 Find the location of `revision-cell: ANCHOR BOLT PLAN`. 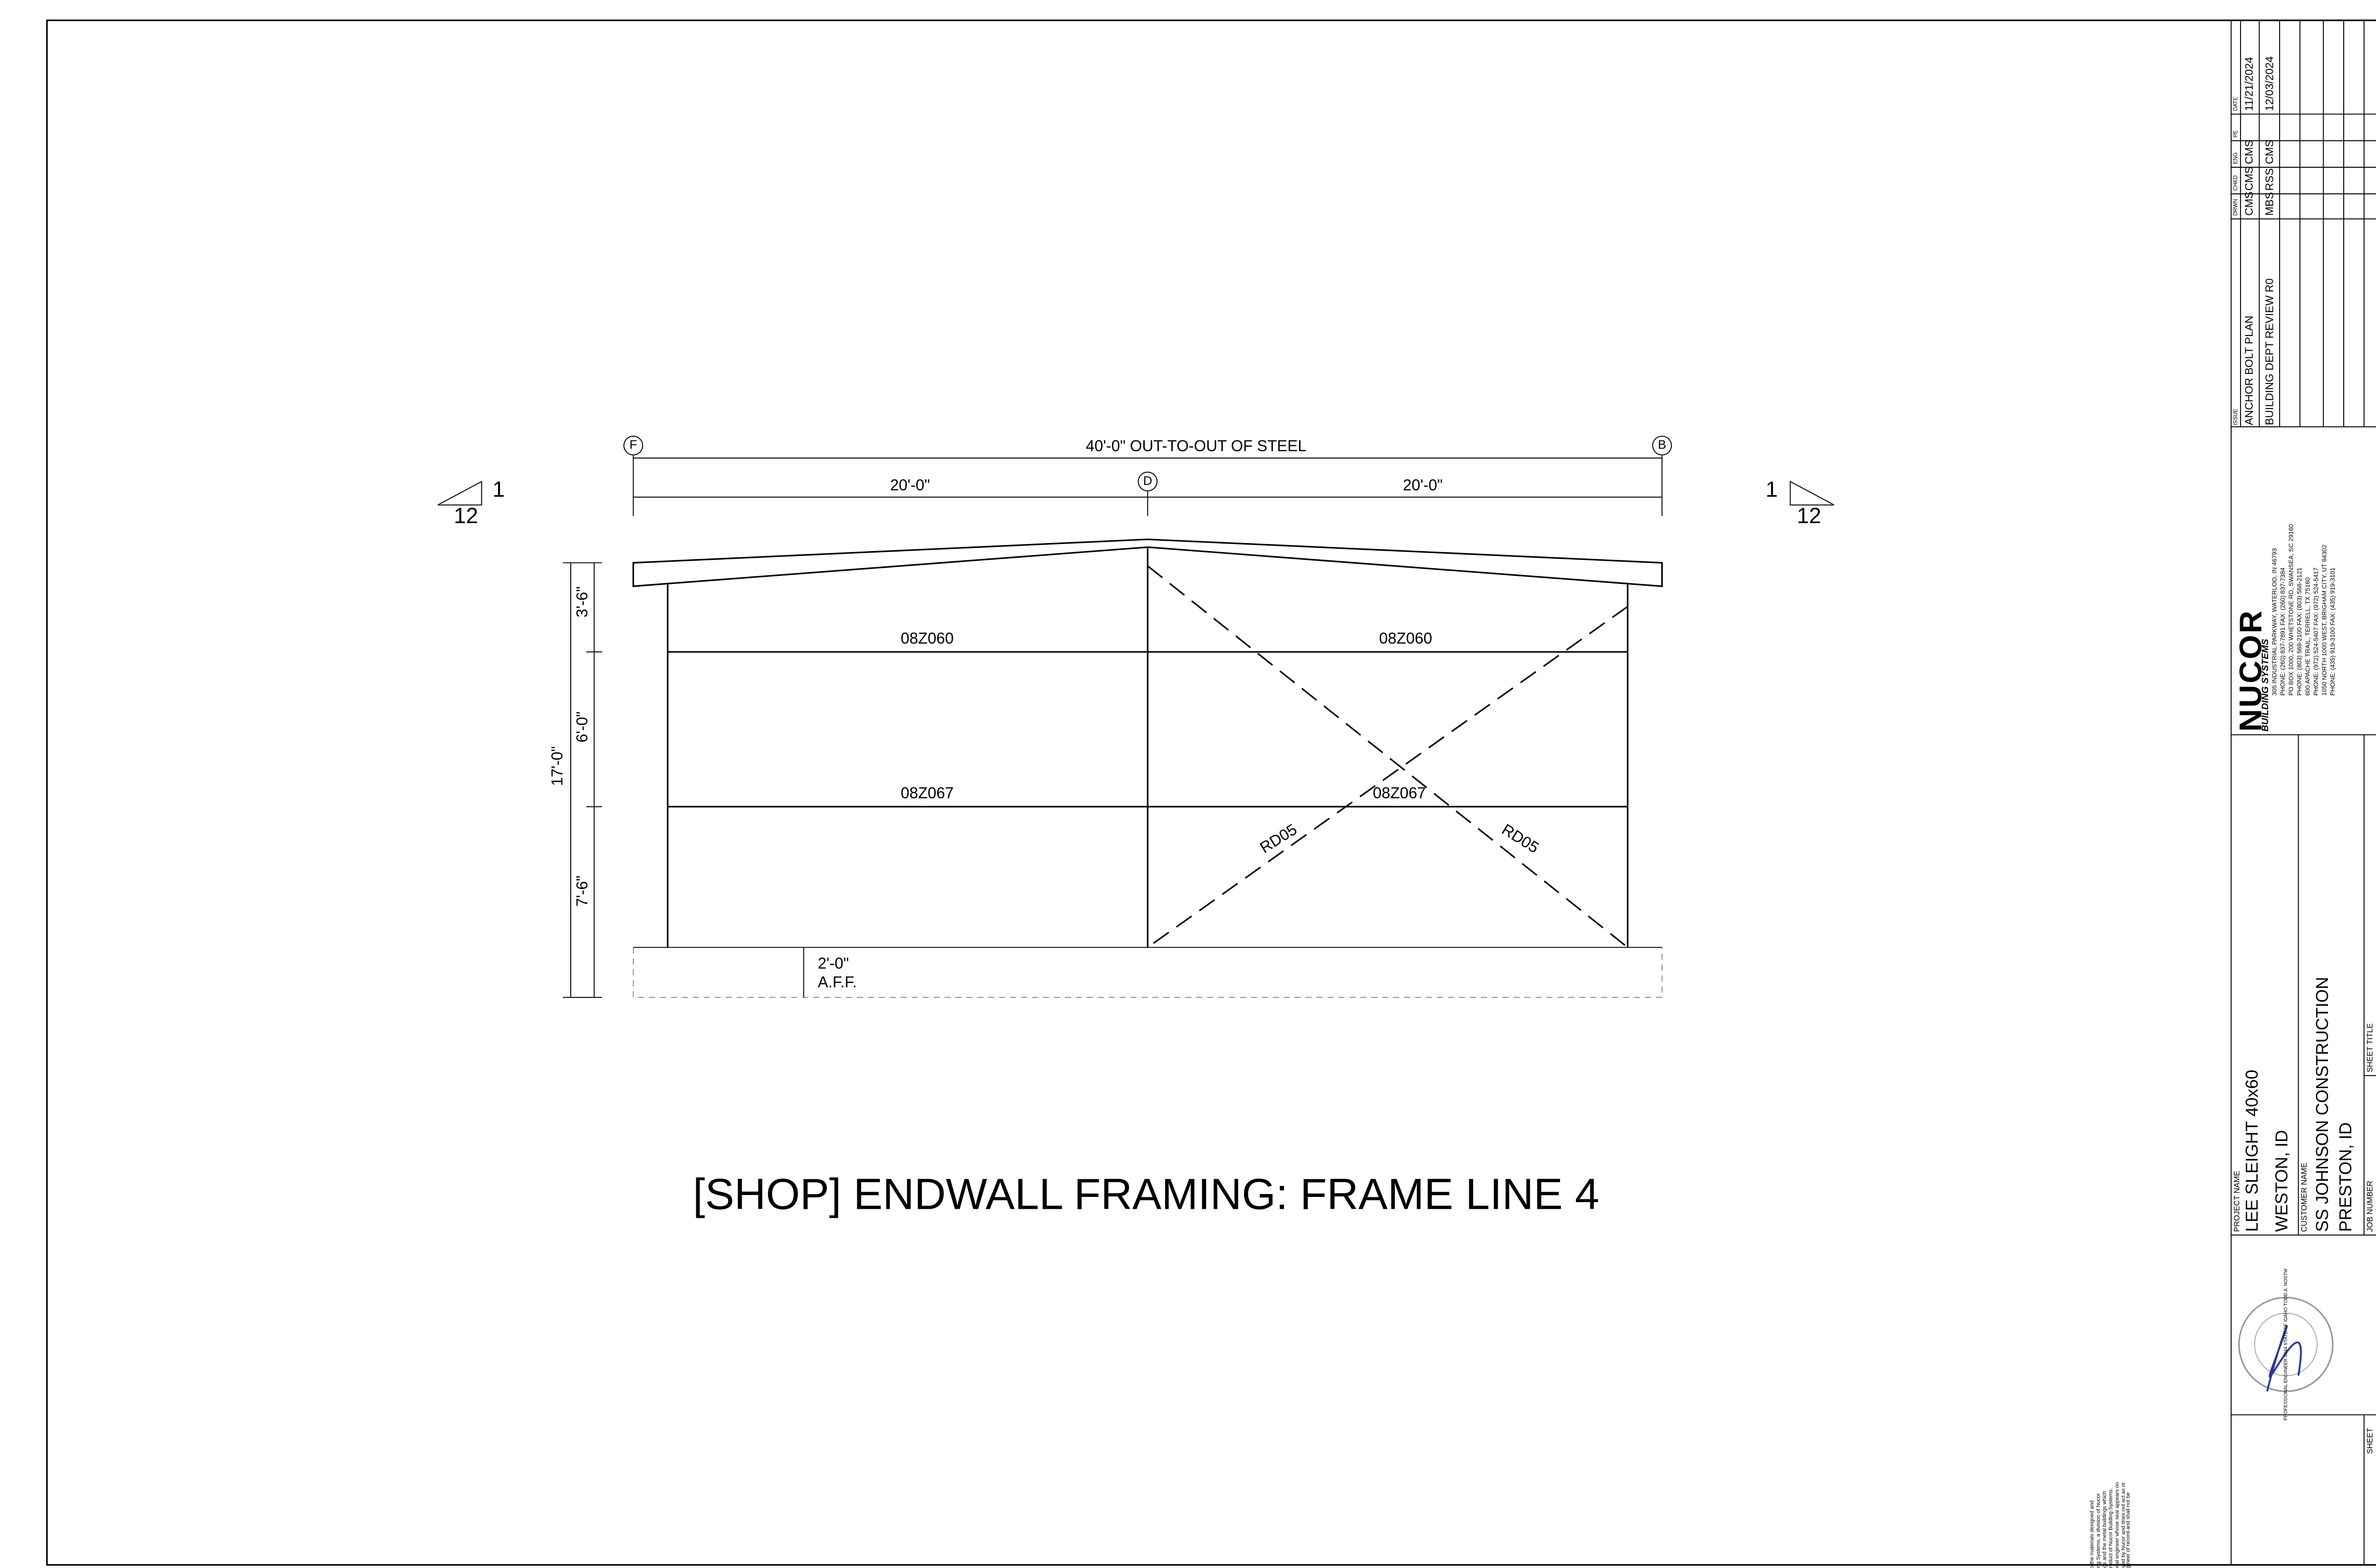

revision-cell: ANCHOR BOLT PLAN is located at coordinates (2249, 371).